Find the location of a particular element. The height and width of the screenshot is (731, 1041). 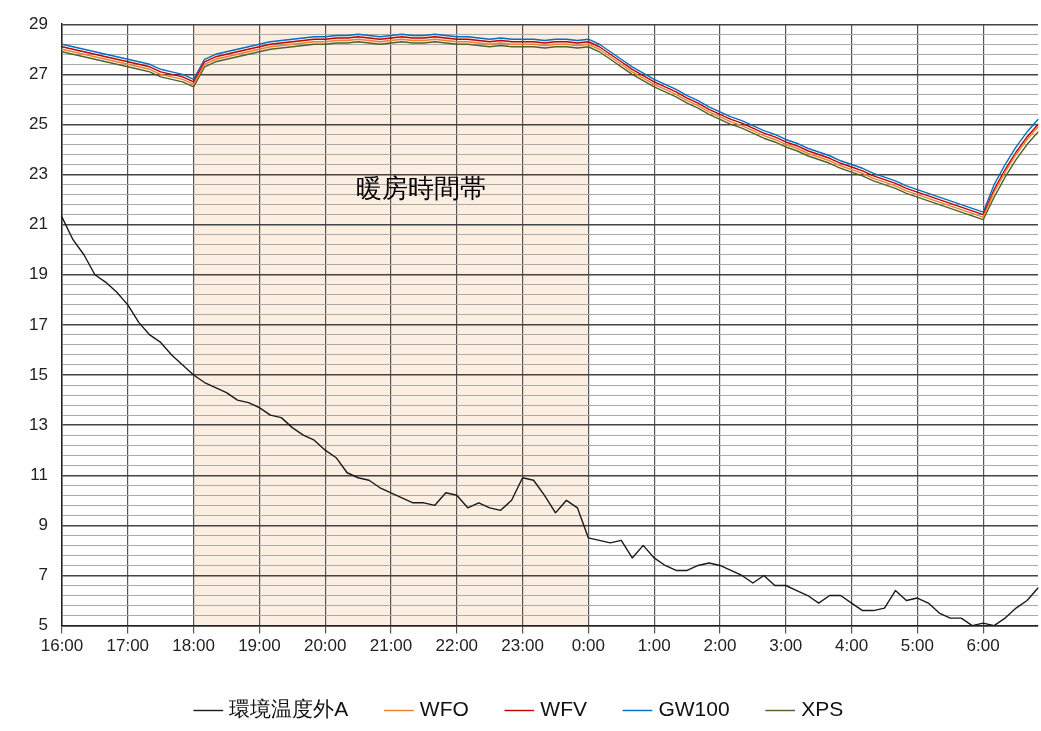

y-tick-label: 21 is located at coordinates (38, 224).